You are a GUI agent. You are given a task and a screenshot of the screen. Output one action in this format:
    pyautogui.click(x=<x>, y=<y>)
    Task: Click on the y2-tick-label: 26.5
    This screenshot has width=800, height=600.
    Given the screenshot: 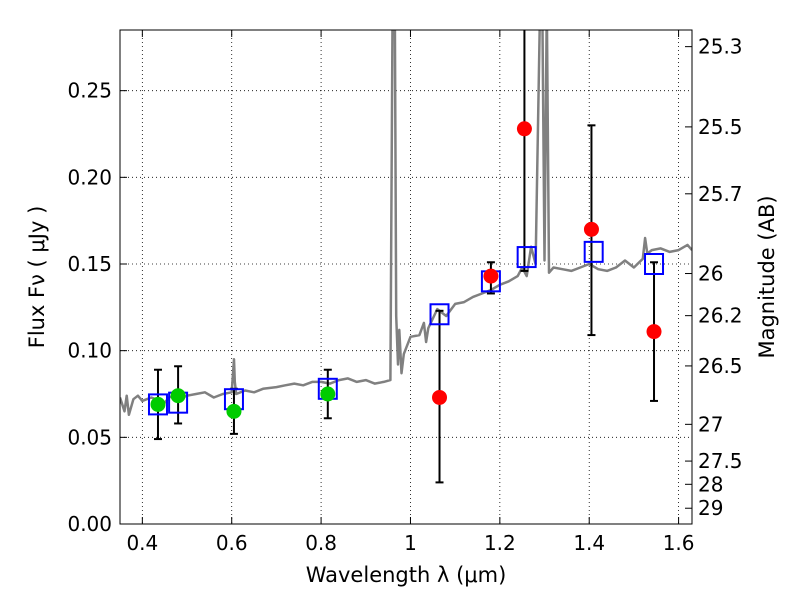 What is the action you would take?
    pyautogui.click(x=720, y=366)
    